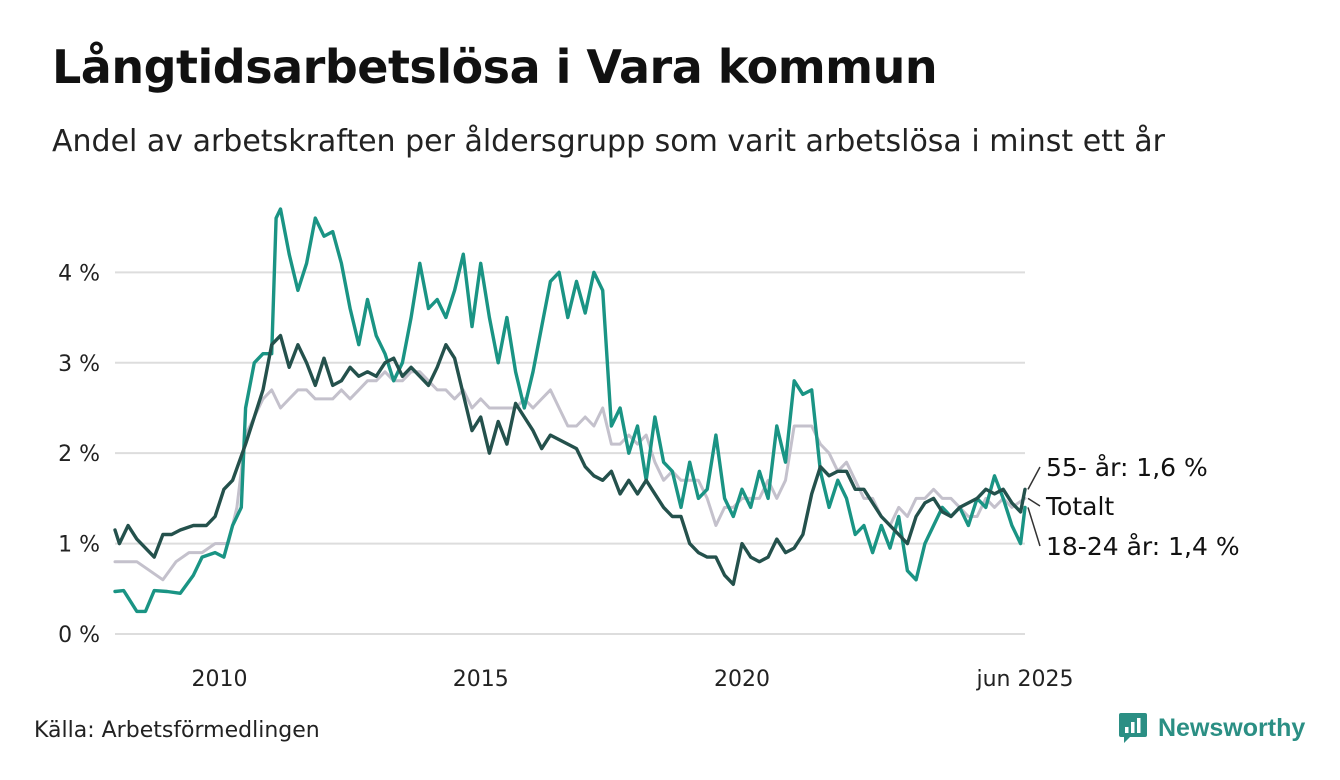  What do you see at coordinates (1232, 727) in the screenshot?
I see `brand-name: Newsworthy` at bounding box center [1232, 727].